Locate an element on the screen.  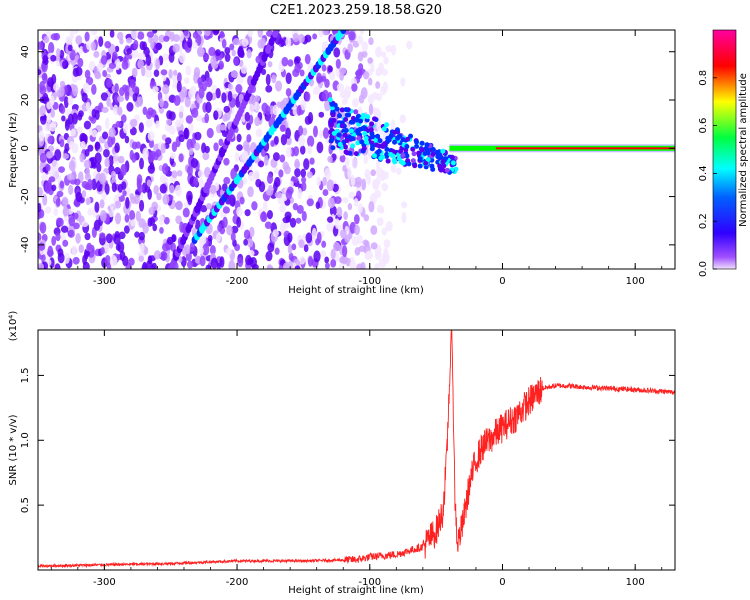
colorbar-gradient is located at coordinates (724, 149).